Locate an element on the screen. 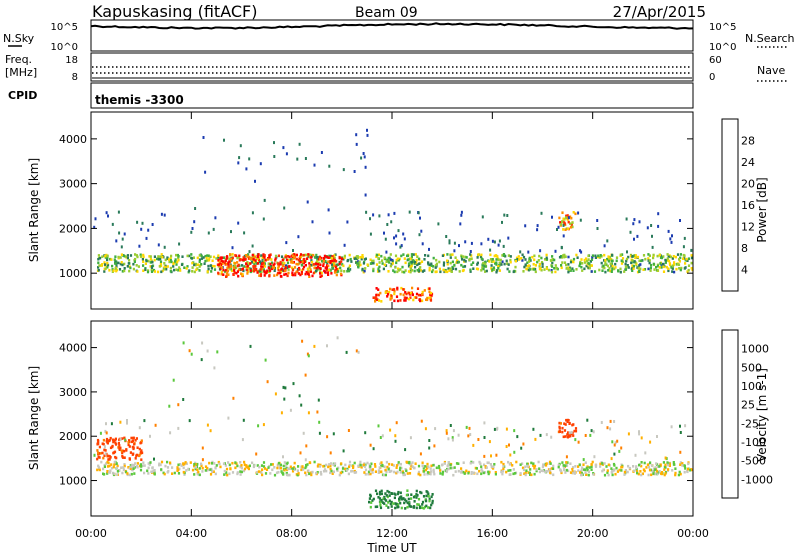 The height and width of the screenshot is (554, 800). velocity-ylabel: Slant Range [km] is located at coordinates (34, 418).